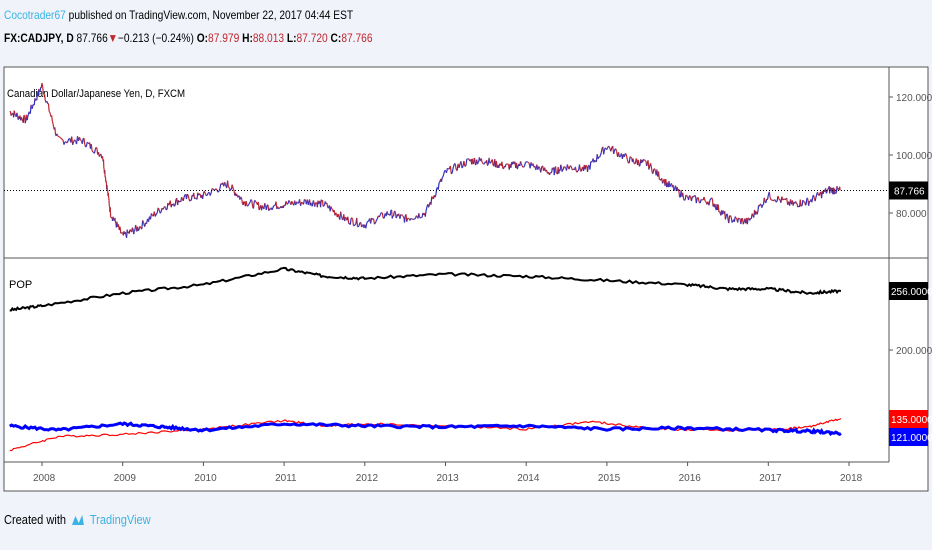 The image size is (932, 550). Describe the element at coordinates (120, 519) in the screenshot. I see `tradingview-link: TradingView` at that location.